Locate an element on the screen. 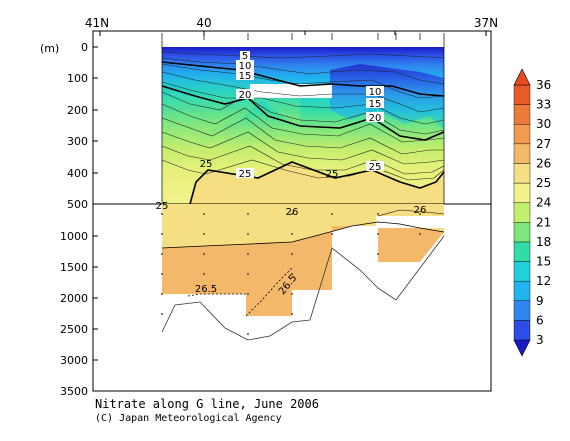 This screenshot has width=570, height=441. depth-tick: 3500 is located at coordinates (74, 391).